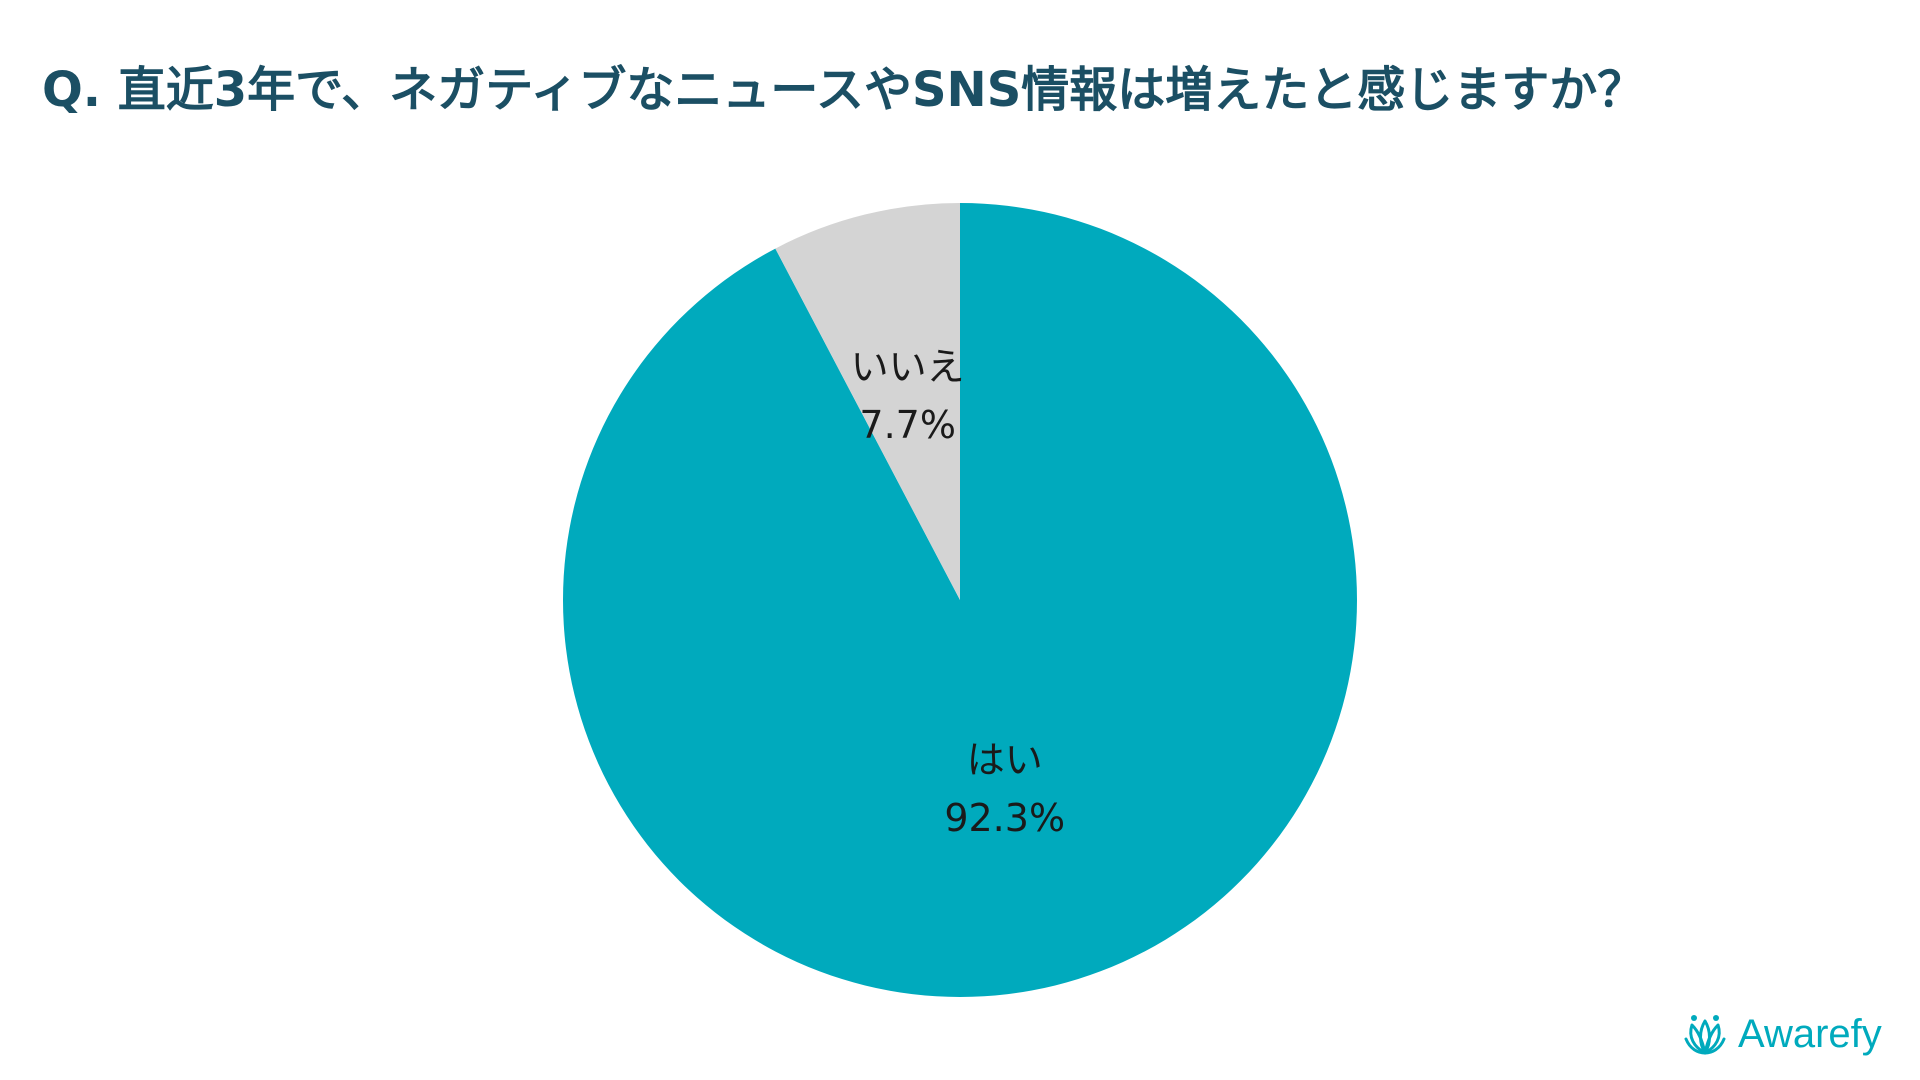  I want to click on chart-title: Q. 直近3年で、ネガティブなニュースやSNS情報は増えたと感じますか？, so click(844, 90).